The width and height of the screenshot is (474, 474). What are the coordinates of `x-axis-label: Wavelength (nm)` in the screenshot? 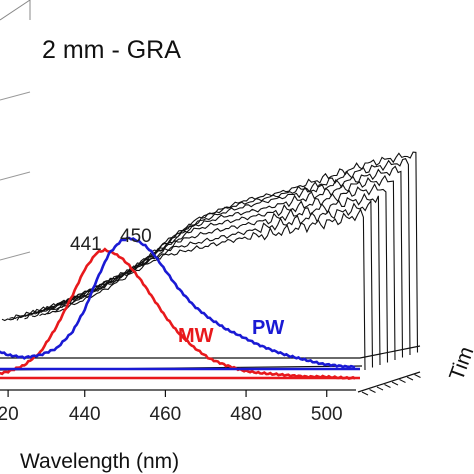 It's located at (99, 461).